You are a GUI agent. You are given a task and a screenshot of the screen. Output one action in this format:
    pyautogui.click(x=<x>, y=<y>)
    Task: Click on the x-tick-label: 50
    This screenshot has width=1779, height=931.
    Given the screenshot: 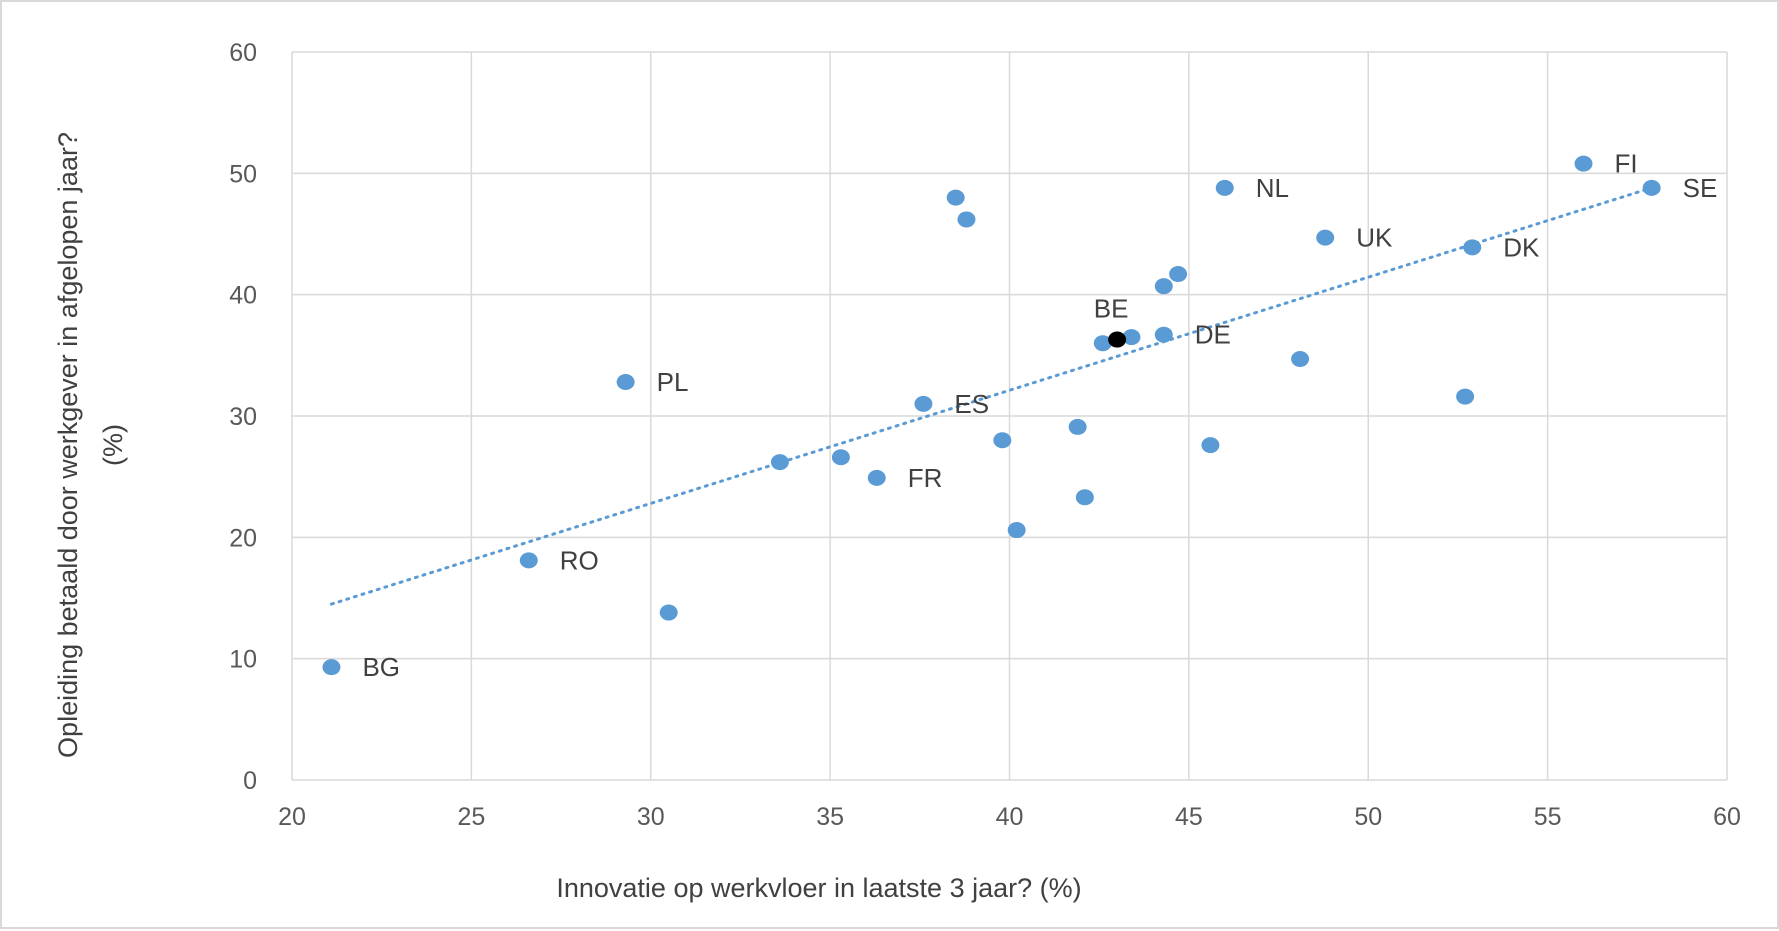 What is the action you would take?
    pyautogui.click(x=1368, y=817)
    